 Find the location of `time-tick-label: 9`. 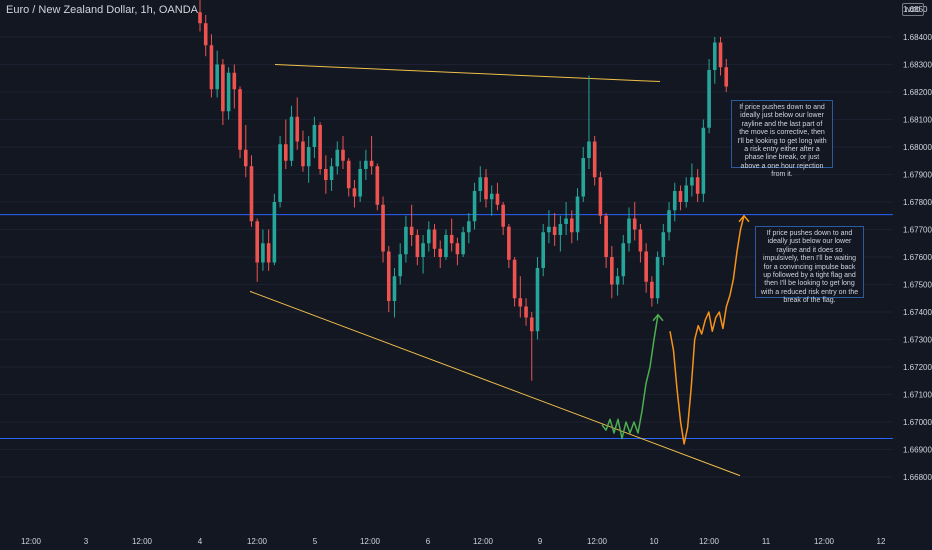

time-tick-label: 9 is located at coordinates (540, 541).